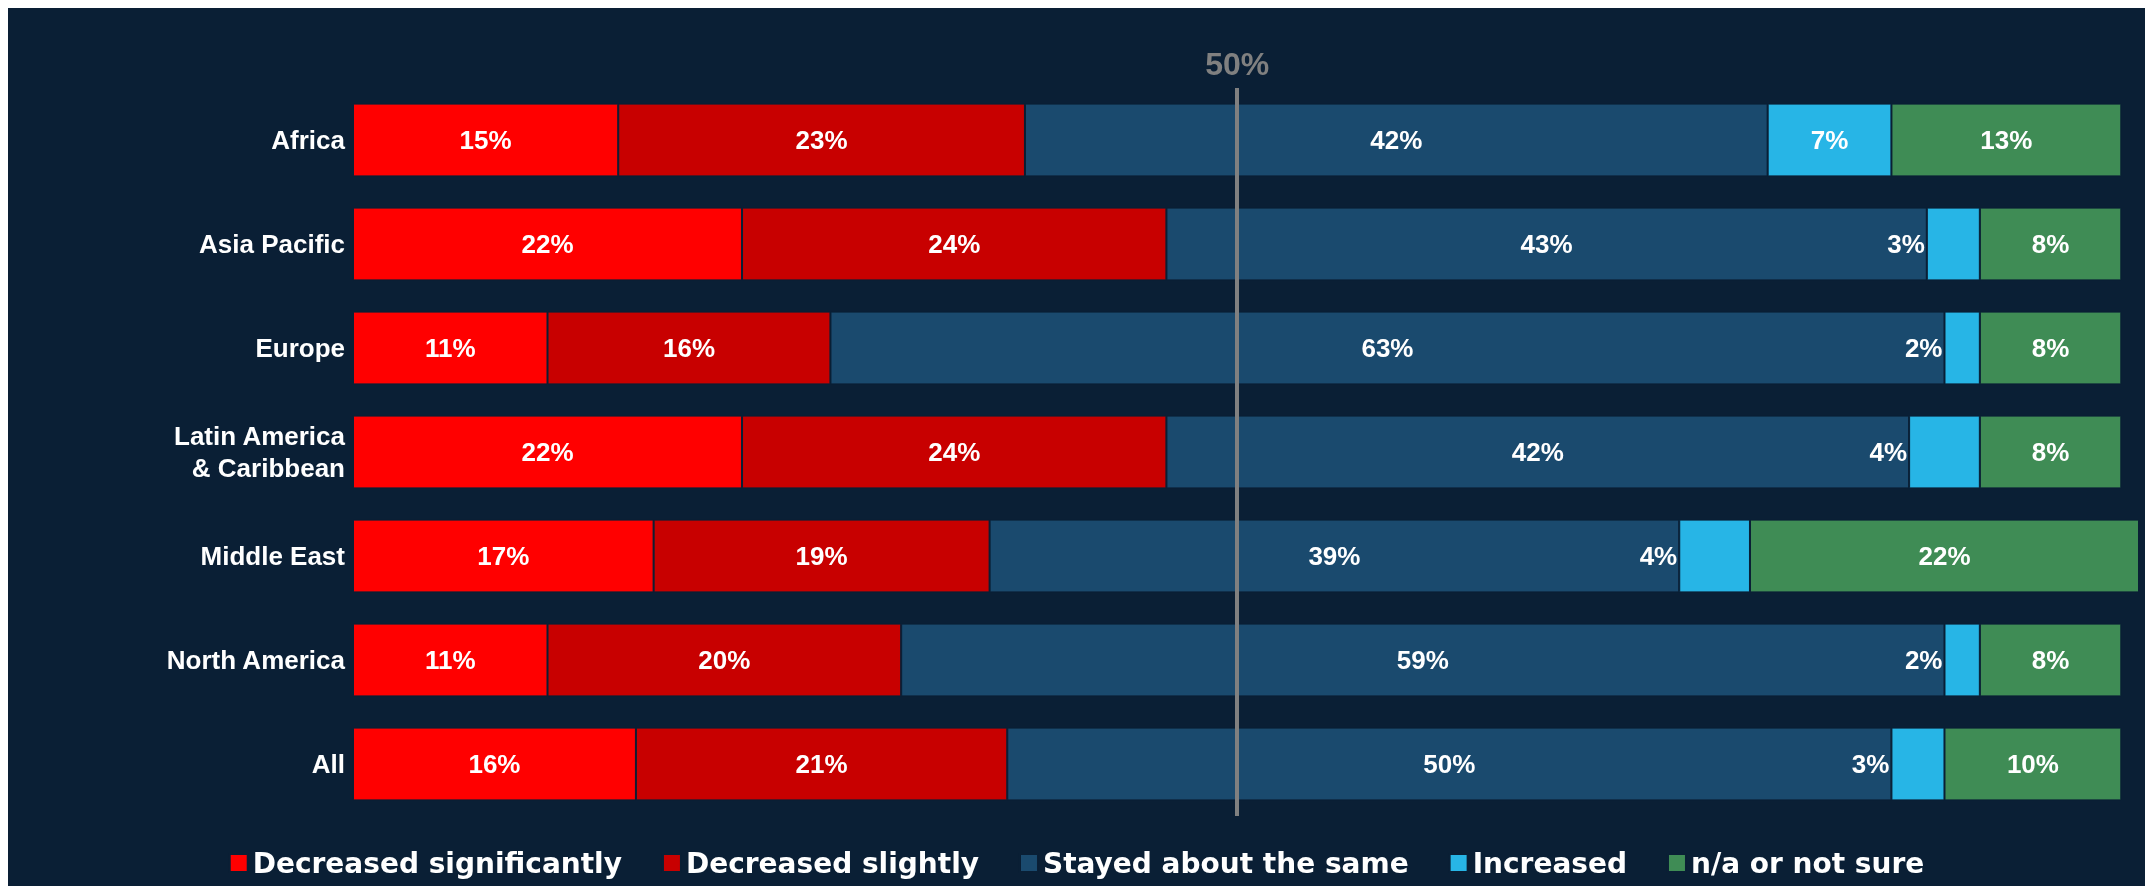 Image resolution: width=2153 pixels, height=894 pixels. What do you see at coordinates (1807, 863) in the screenshot?
I see `legend-label: n/a or not sure` at bounding box center [1807, 863].